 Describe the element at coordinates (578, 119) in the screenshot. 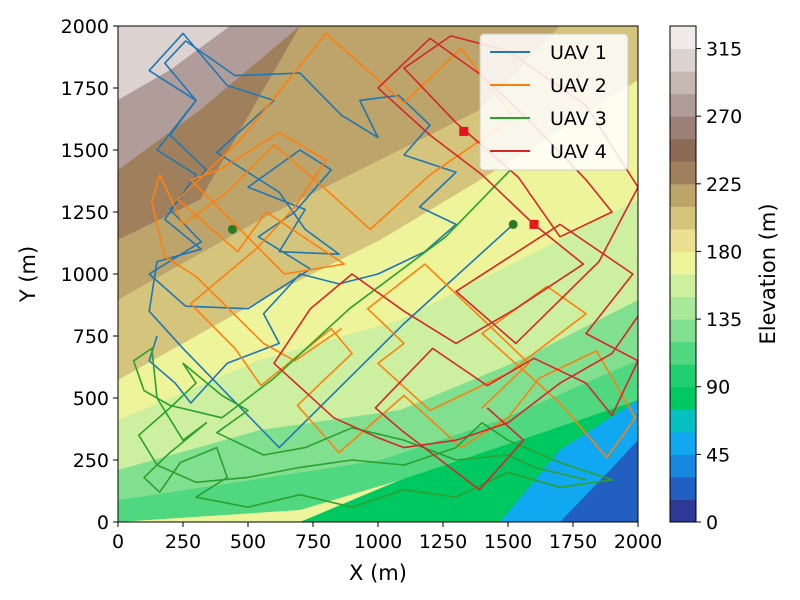

I see `legend-label-uav-3: UAV 3` at that location.